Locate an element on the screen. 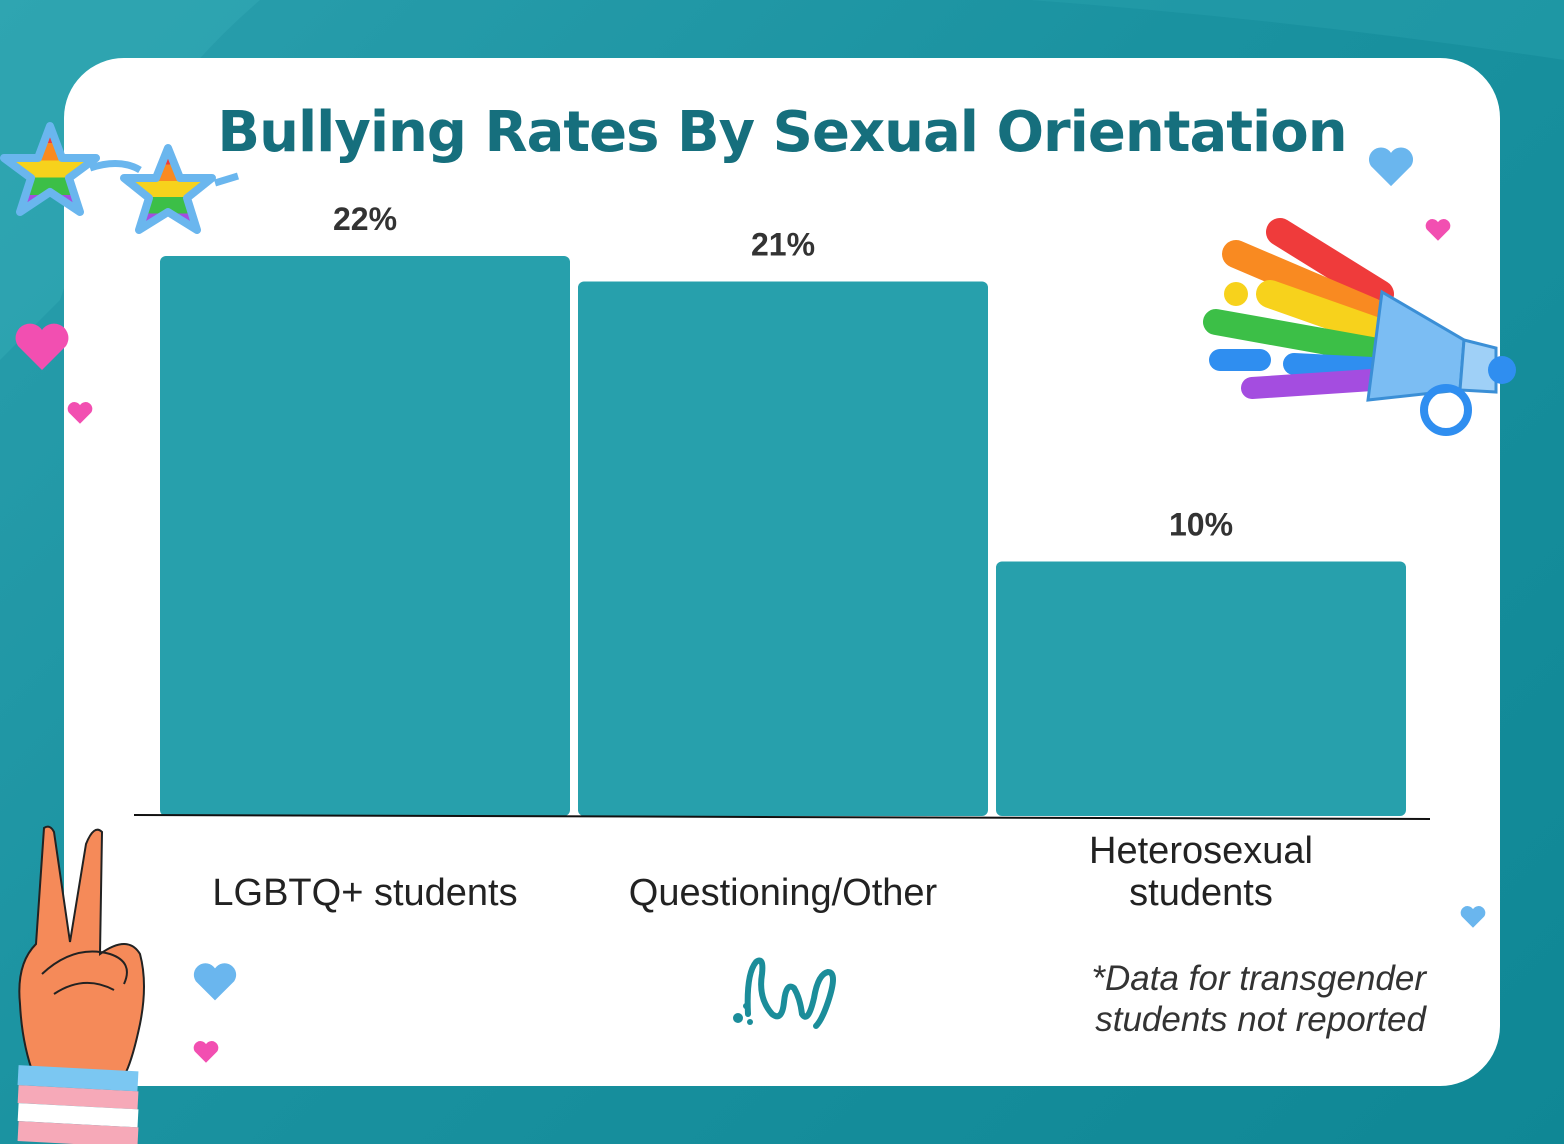  value-label-1: 21% is located at coordinates (783, 244).